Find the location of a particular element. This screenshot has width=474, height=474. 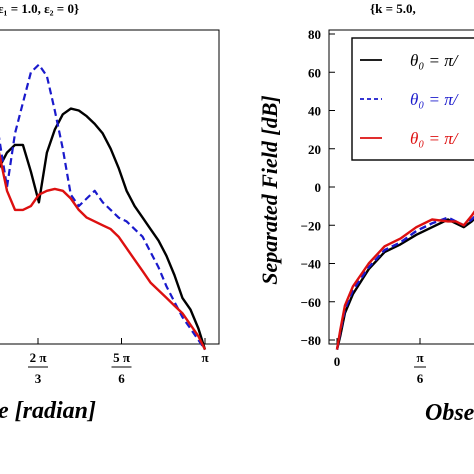

right-series-blue-line is located at coordinates (404, 282).